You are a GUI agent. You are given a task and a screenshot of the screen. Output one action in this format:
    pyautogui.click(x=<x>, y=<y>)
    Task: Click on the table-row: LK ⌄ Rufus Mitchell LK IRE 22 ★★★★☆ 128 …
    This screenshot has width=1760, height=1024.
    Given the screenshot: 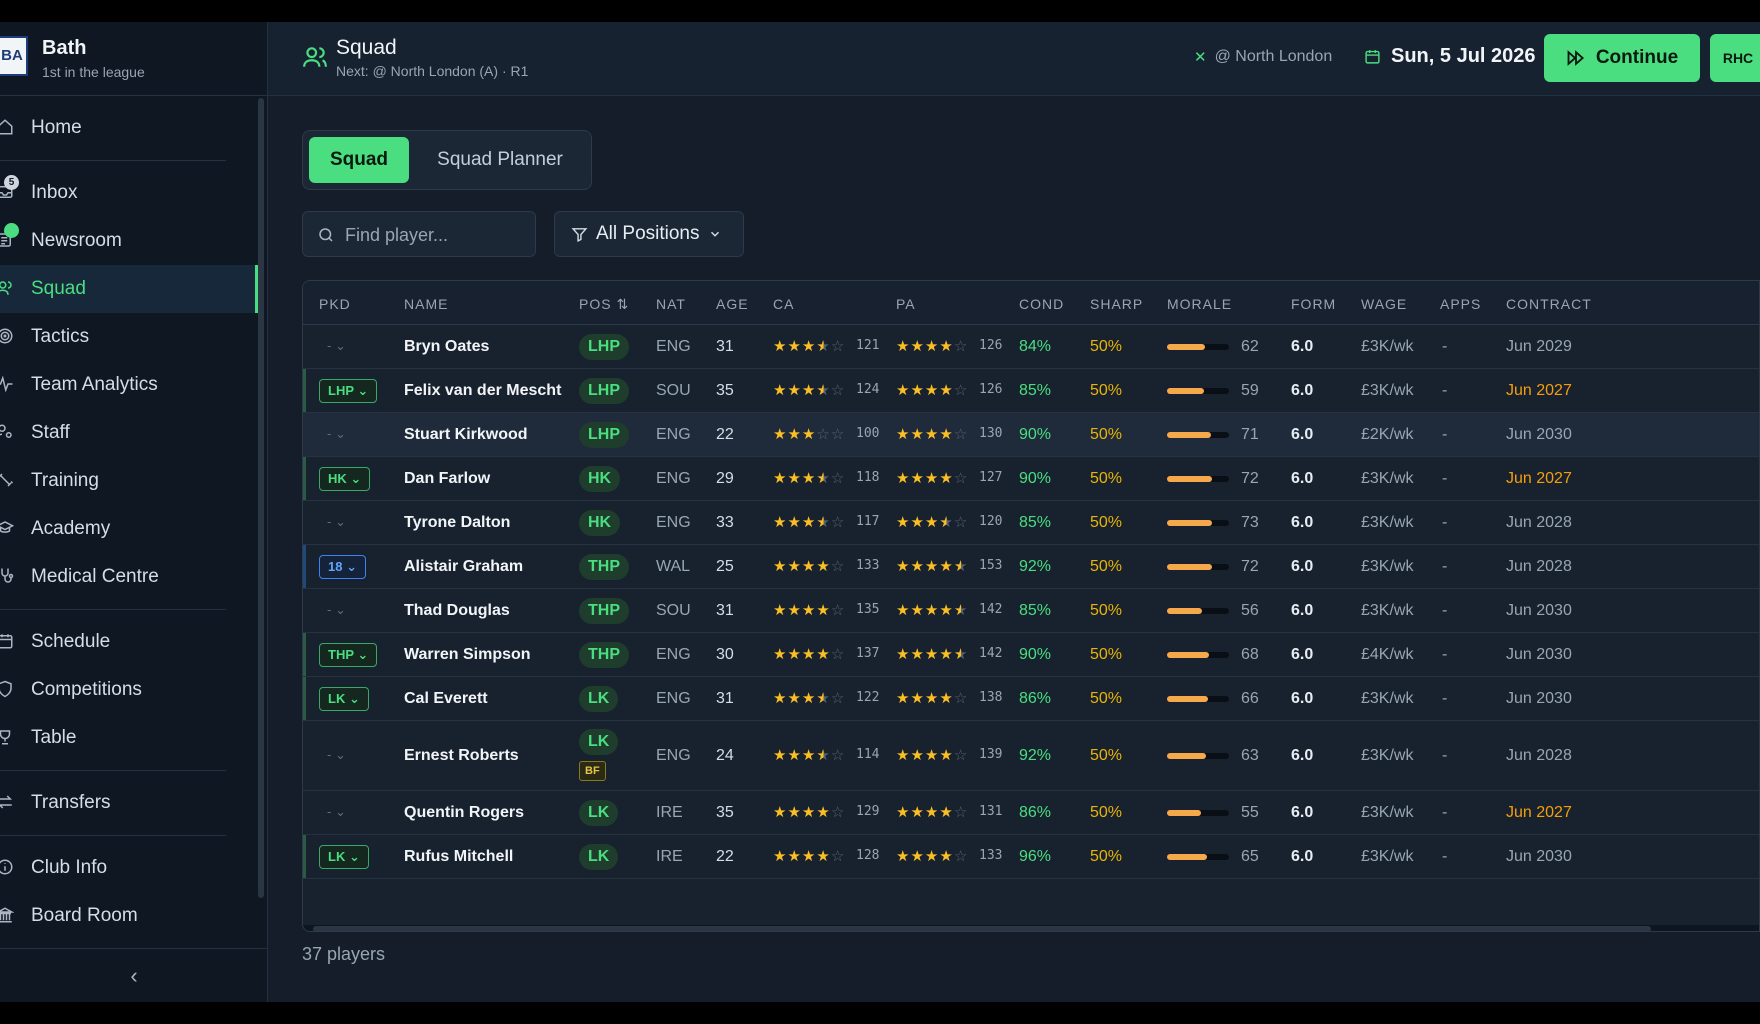 What is the action you would take?
    pyautogui.click(x=1031, y=857)
    